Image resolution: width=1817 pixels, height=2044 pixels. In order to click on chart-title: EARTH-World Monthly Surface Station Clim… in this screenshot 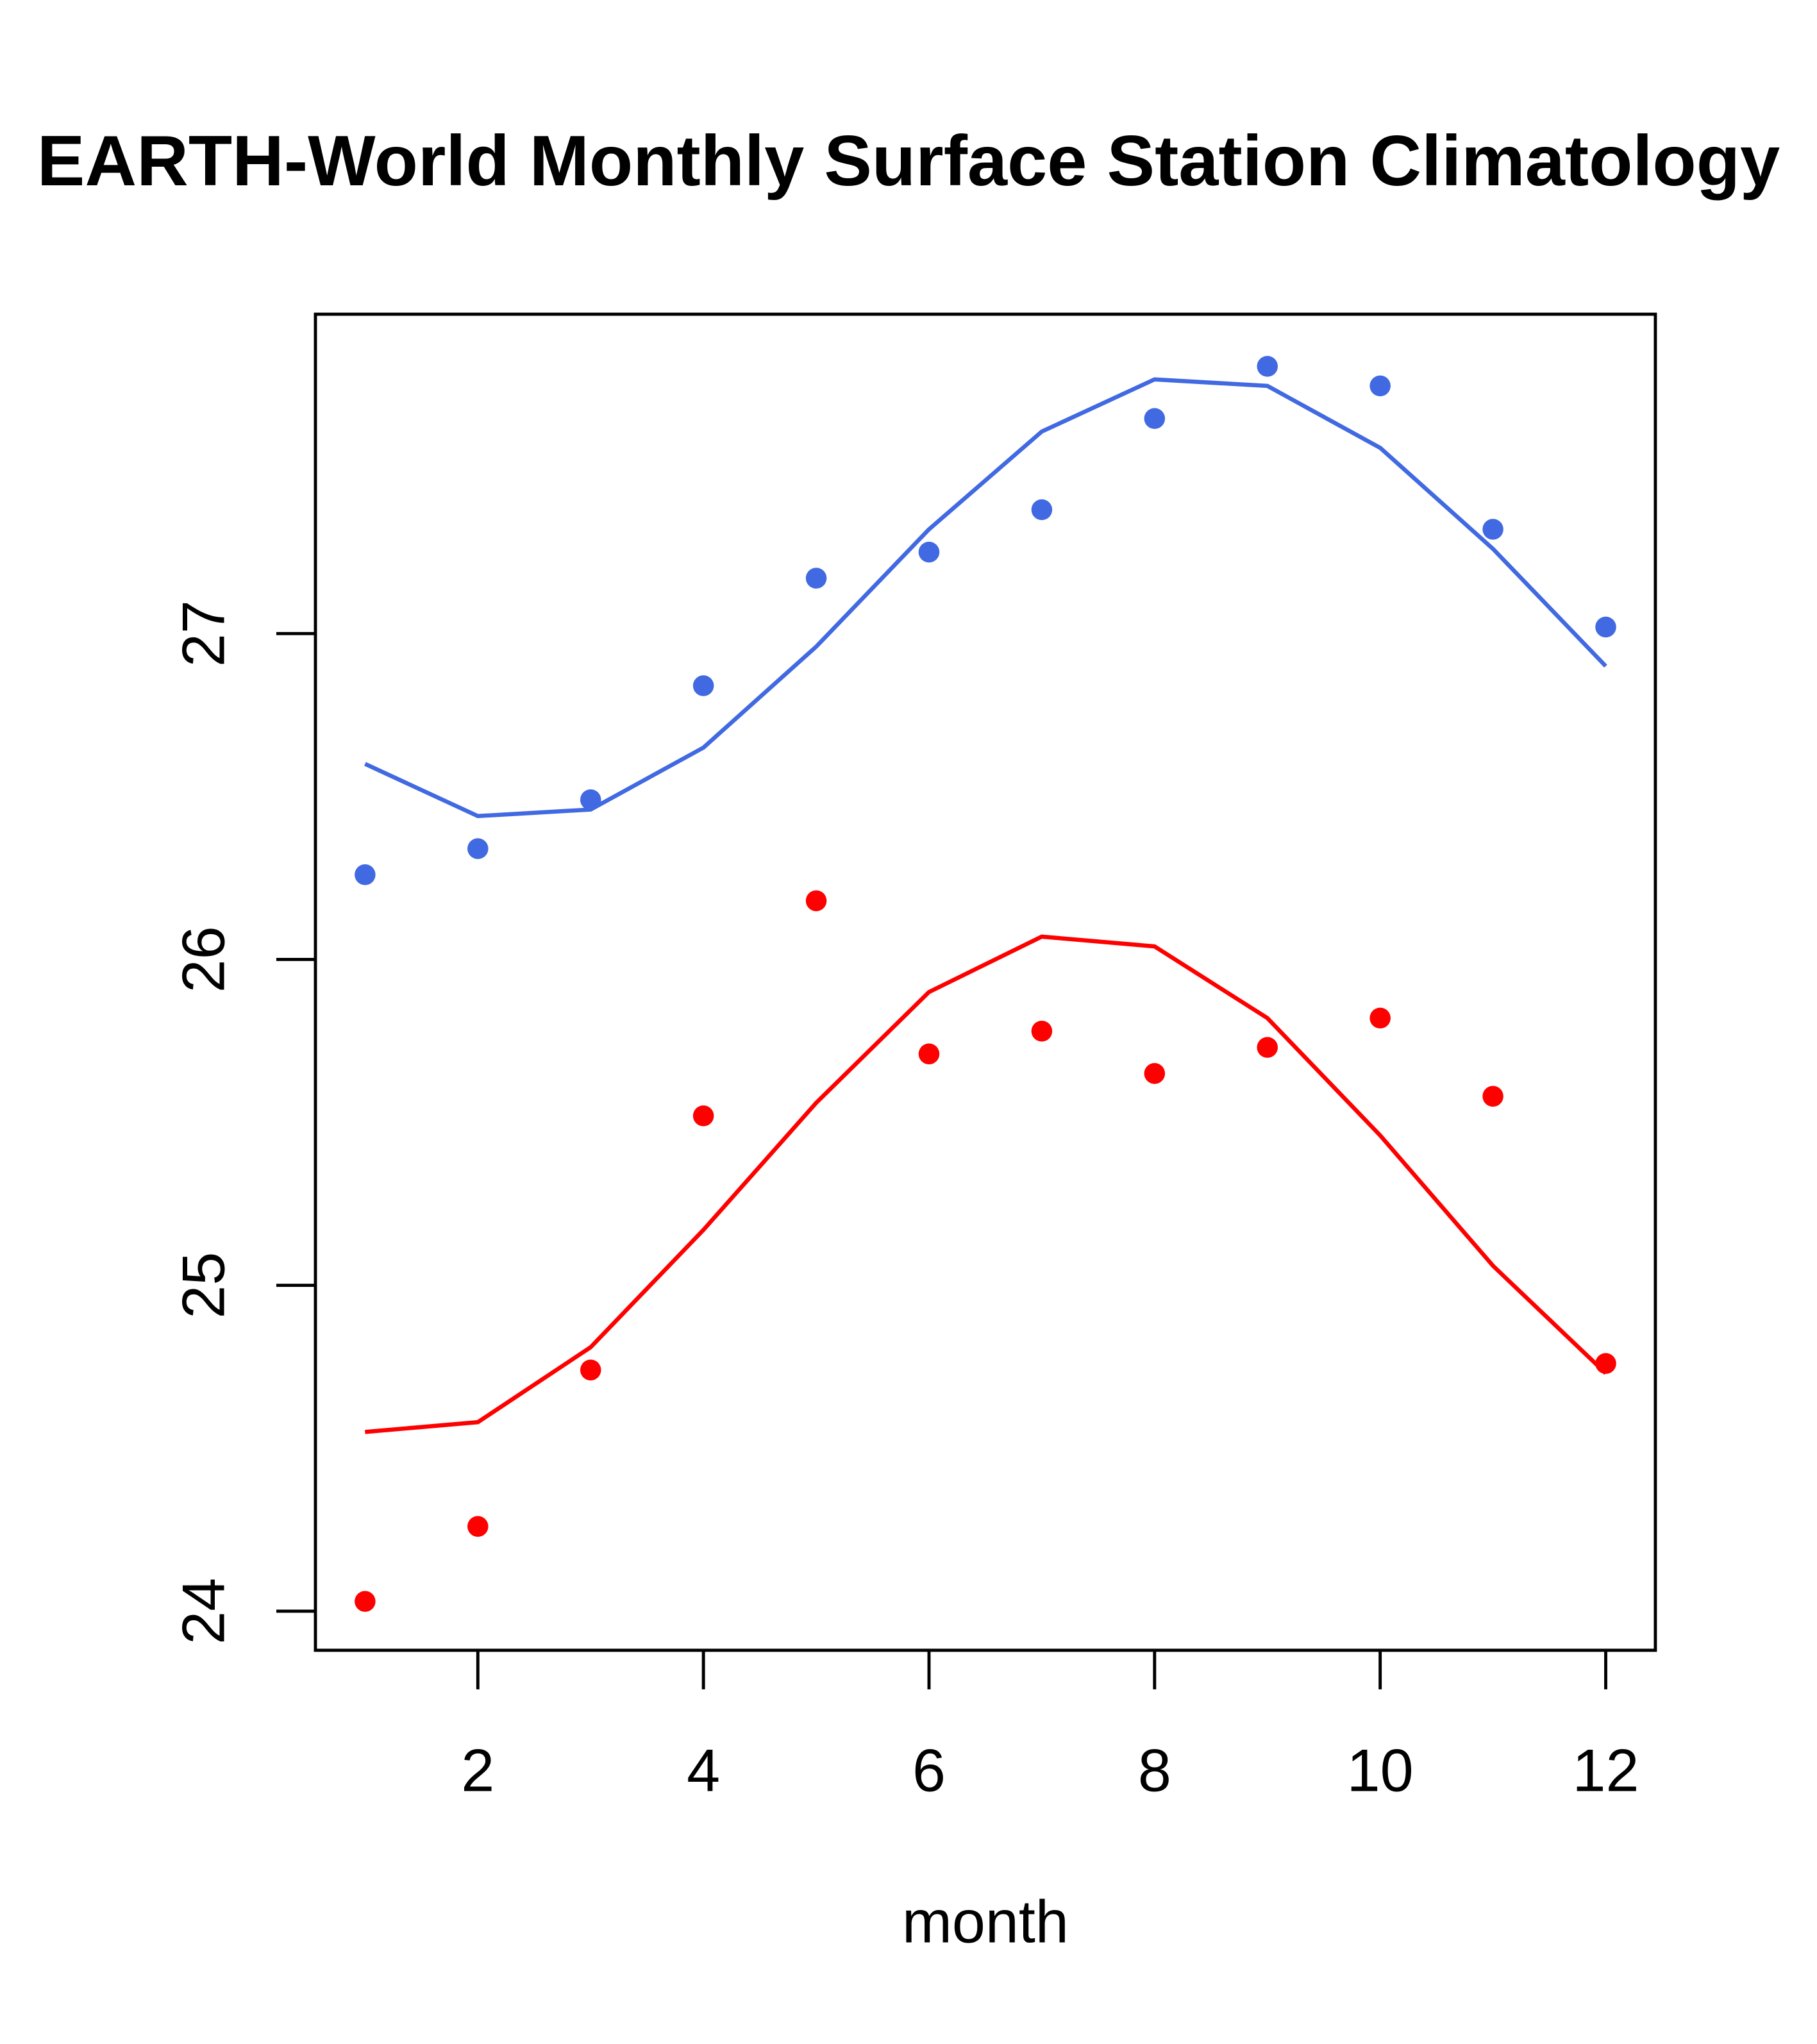, I will do `click(908, 161)`.